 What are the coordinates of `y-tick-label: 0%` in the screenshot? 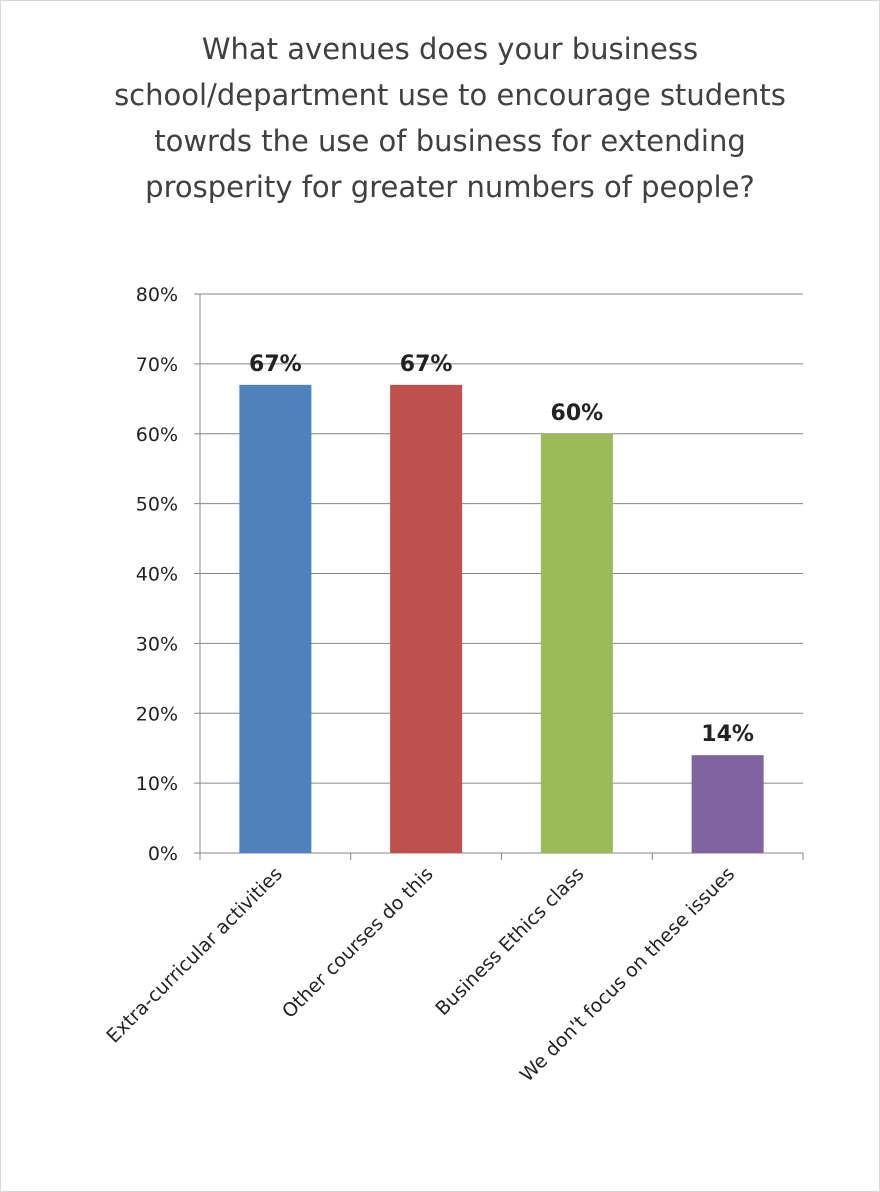 It's located at (163, 854).